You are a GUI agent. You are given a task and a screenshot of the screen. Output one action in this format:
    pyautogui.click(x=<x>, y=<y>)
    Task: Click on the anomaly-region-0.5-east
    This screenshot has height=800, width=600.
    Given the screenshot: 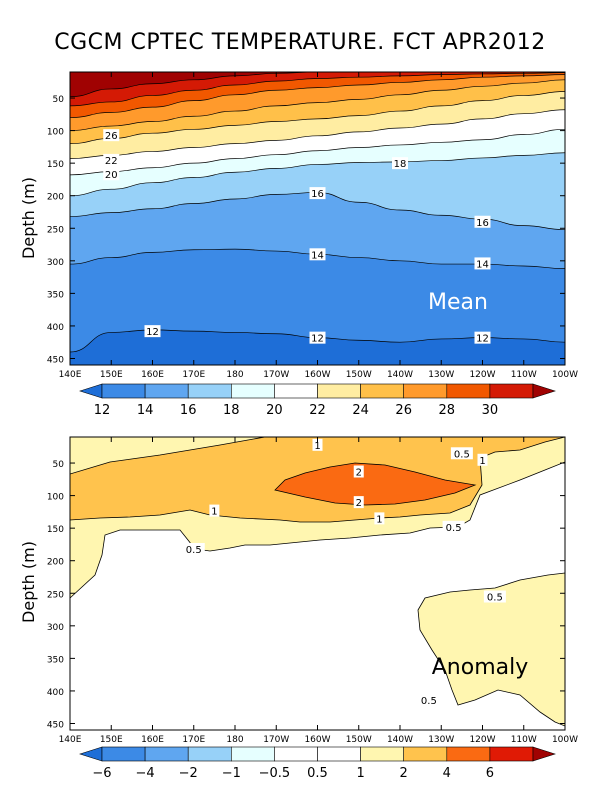 What is the action you would take?
    pyautogui.click(x=491, y=649)
    